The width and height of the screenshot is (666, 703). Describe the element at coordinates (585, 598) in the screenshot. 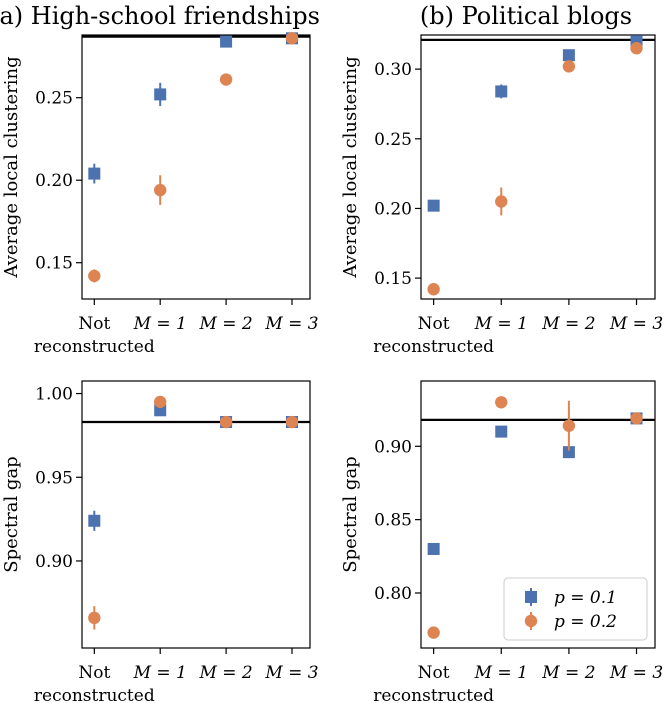

I see `legend-label-p01: p = 0.1` at that location.